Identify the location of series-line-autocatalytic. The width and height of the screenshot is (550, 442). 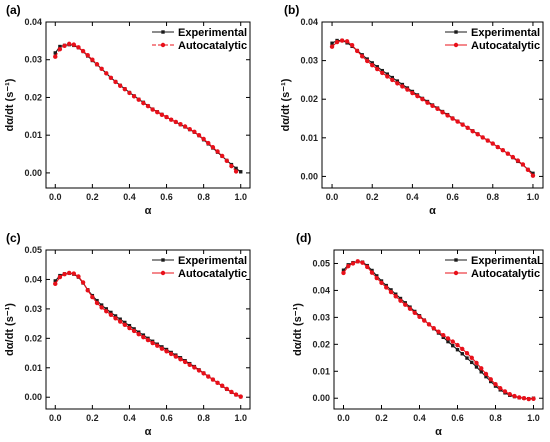
(432, 107).